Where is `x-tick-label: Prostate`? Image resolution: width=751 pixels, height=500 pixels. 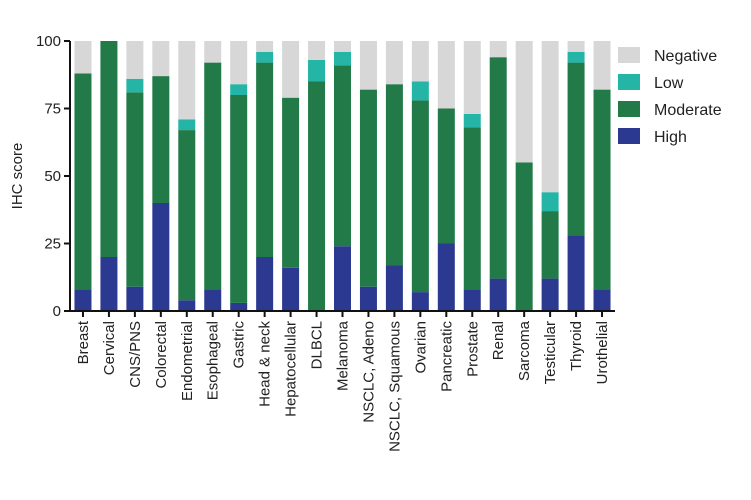
x-tick-label: Prostate is located at coordinates (472, 349).